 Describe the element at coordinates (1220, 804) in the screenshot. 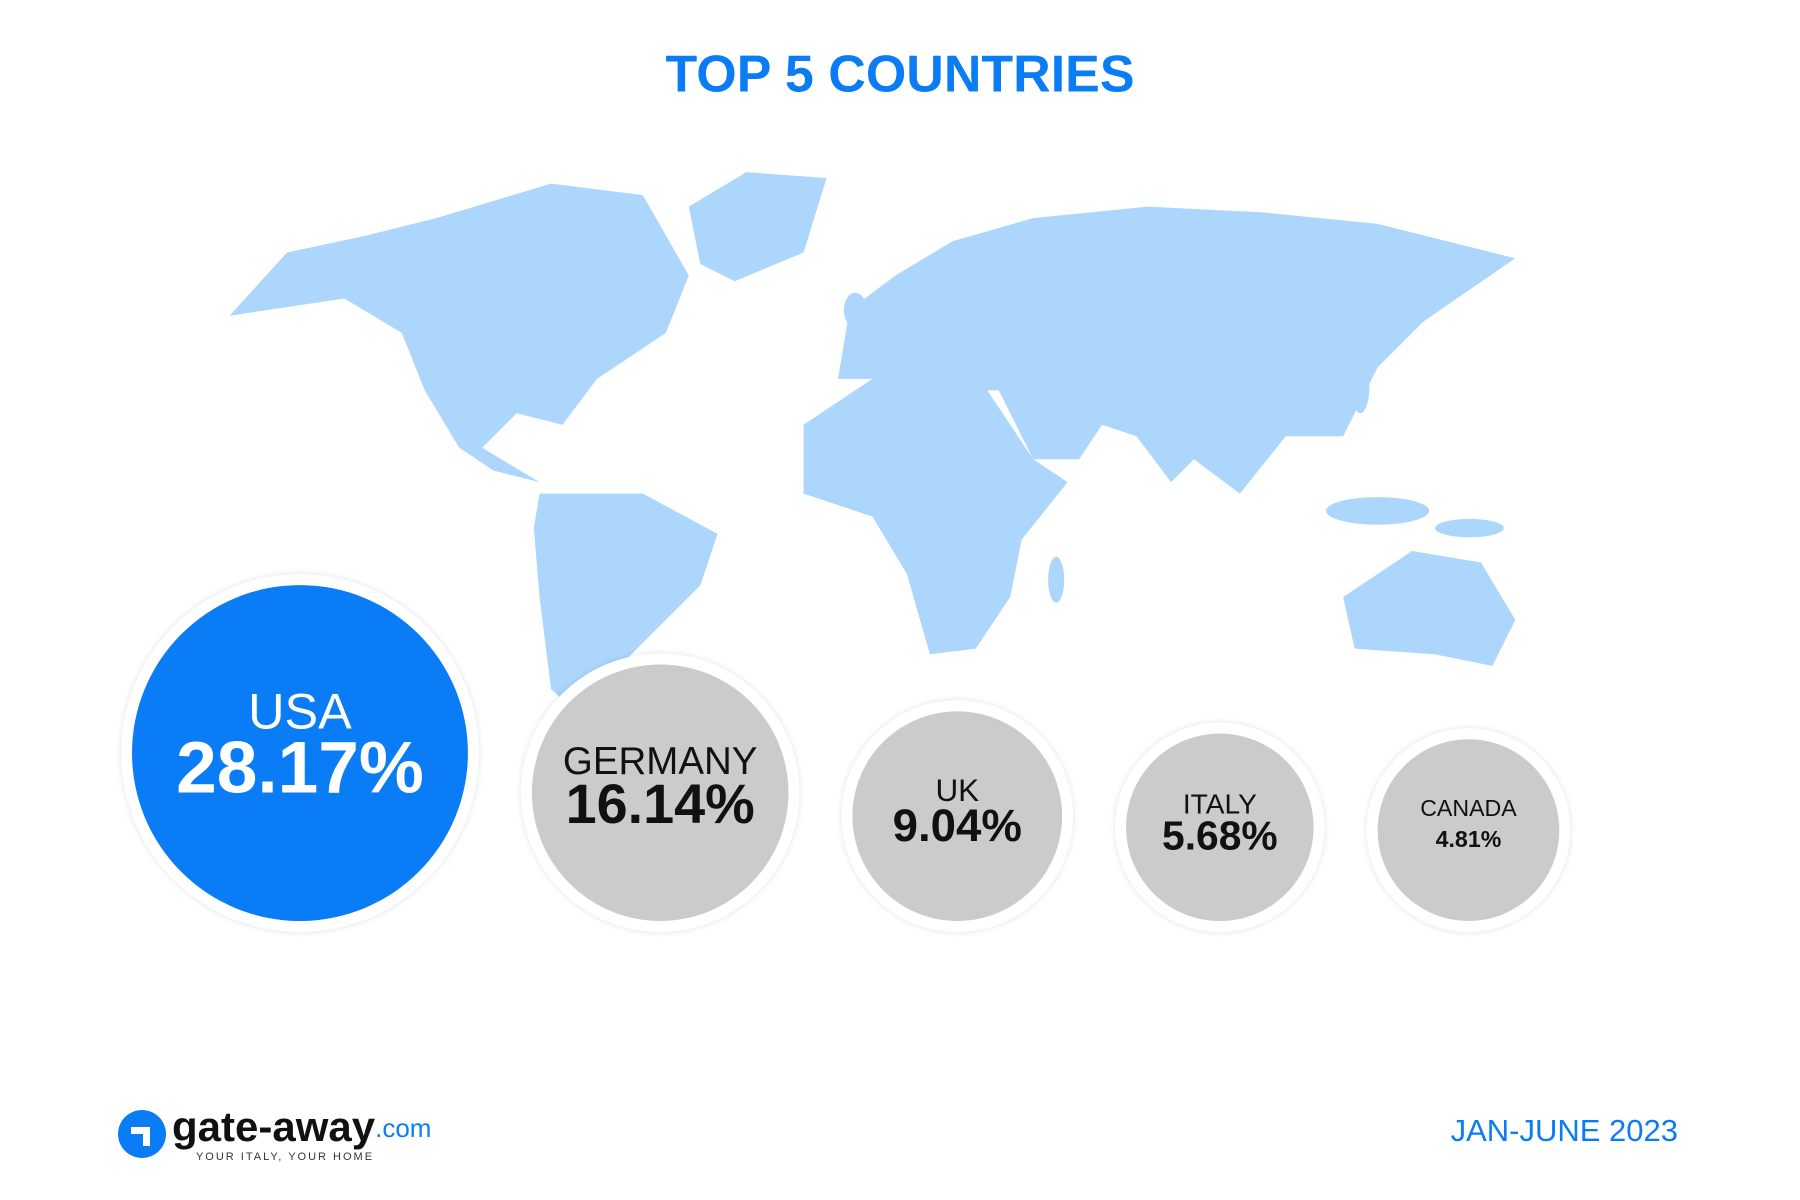

I see `country-label: ITALY` at that location.